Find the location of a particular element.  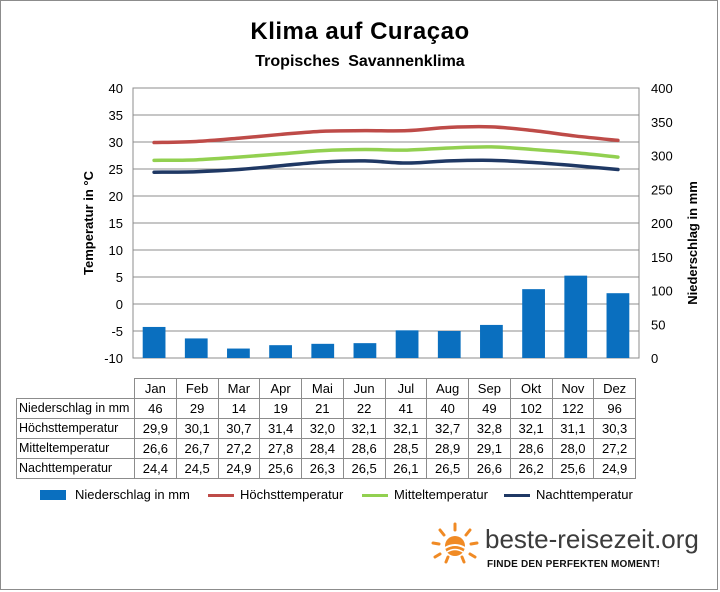

temperature-lines is located at coordinates (386, 149).